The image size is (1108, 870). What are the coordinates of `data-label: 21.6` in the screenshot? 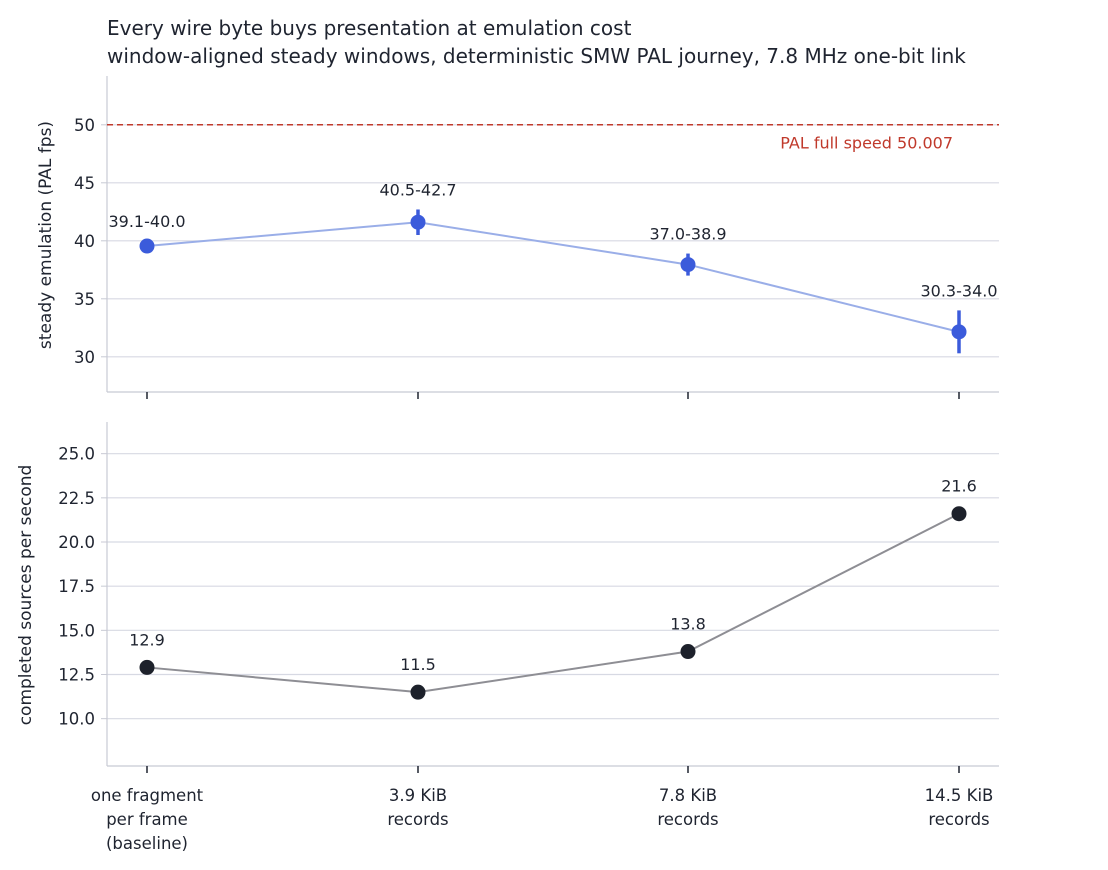 It's located at (959, 486).